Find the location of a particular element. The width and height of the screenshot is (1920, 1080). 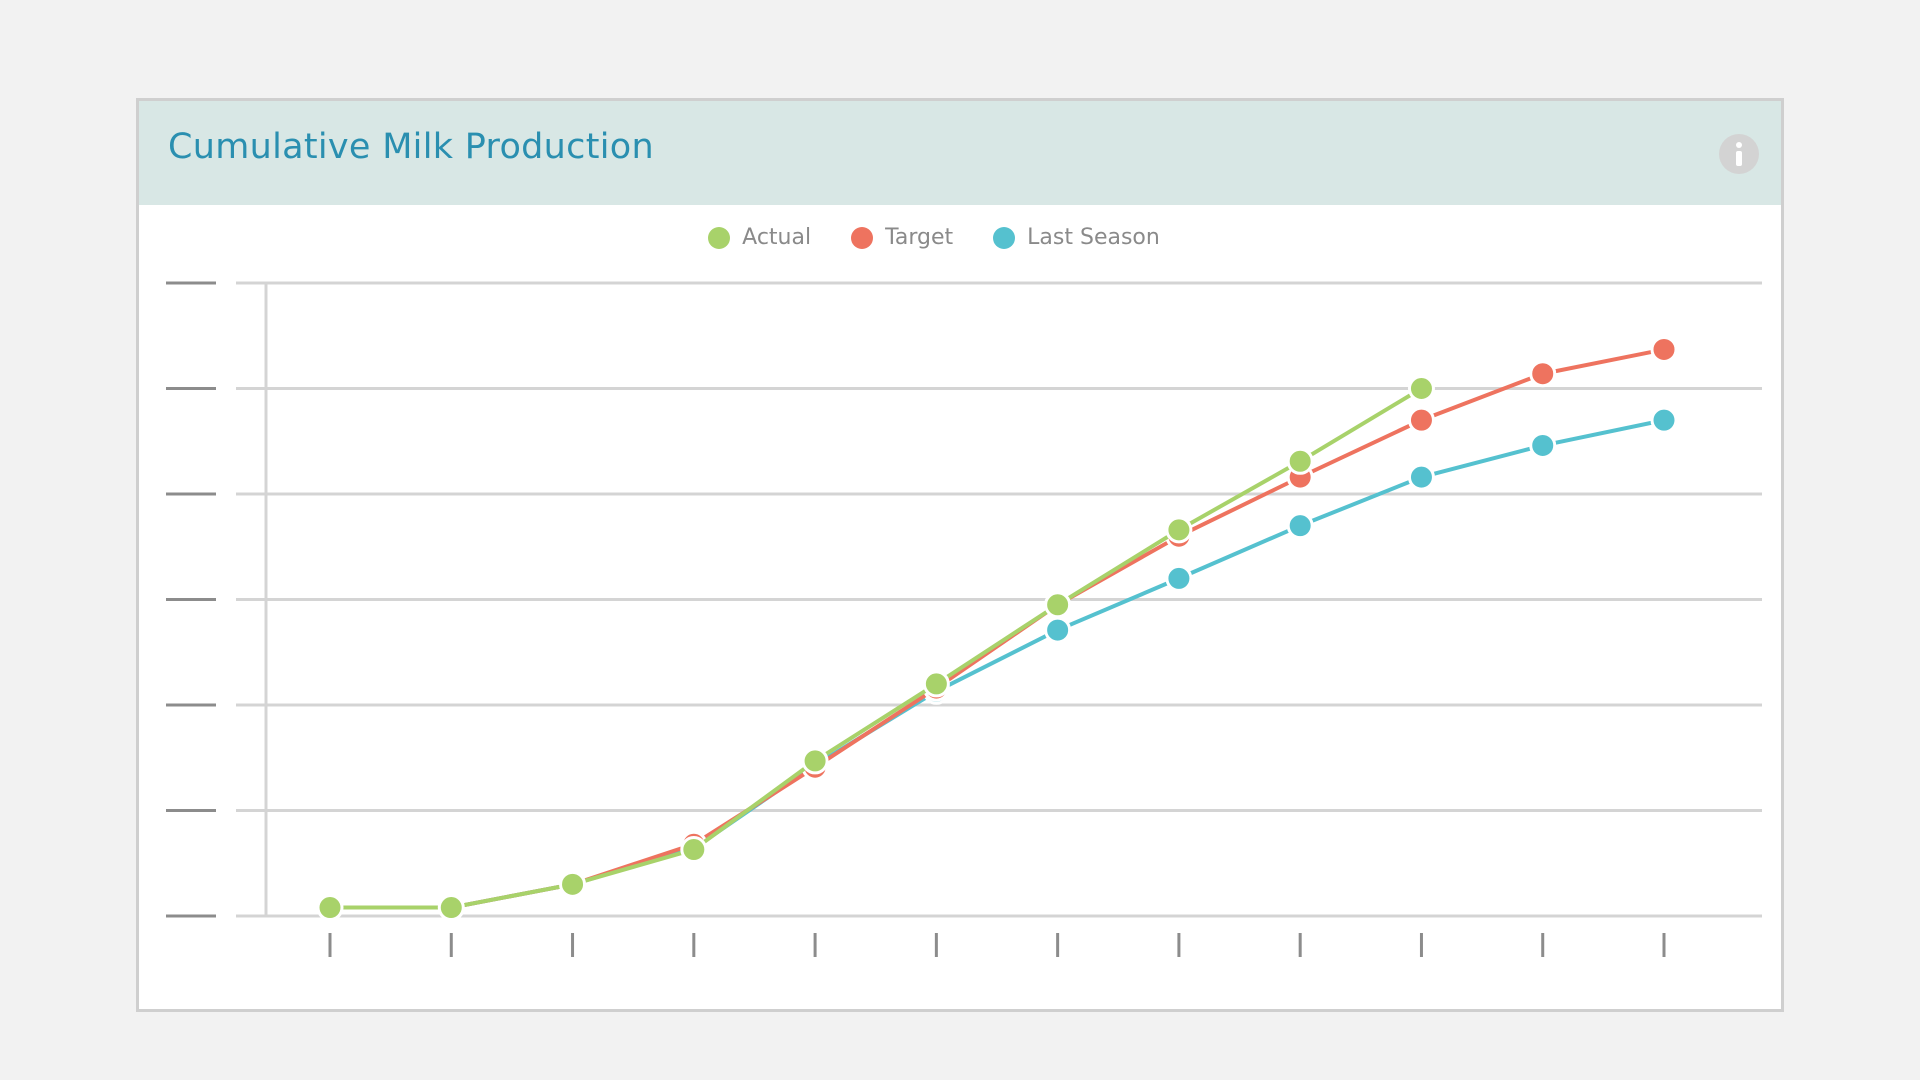

chart-title: Cumulative Milk Production is located at coordinates (411, 147).